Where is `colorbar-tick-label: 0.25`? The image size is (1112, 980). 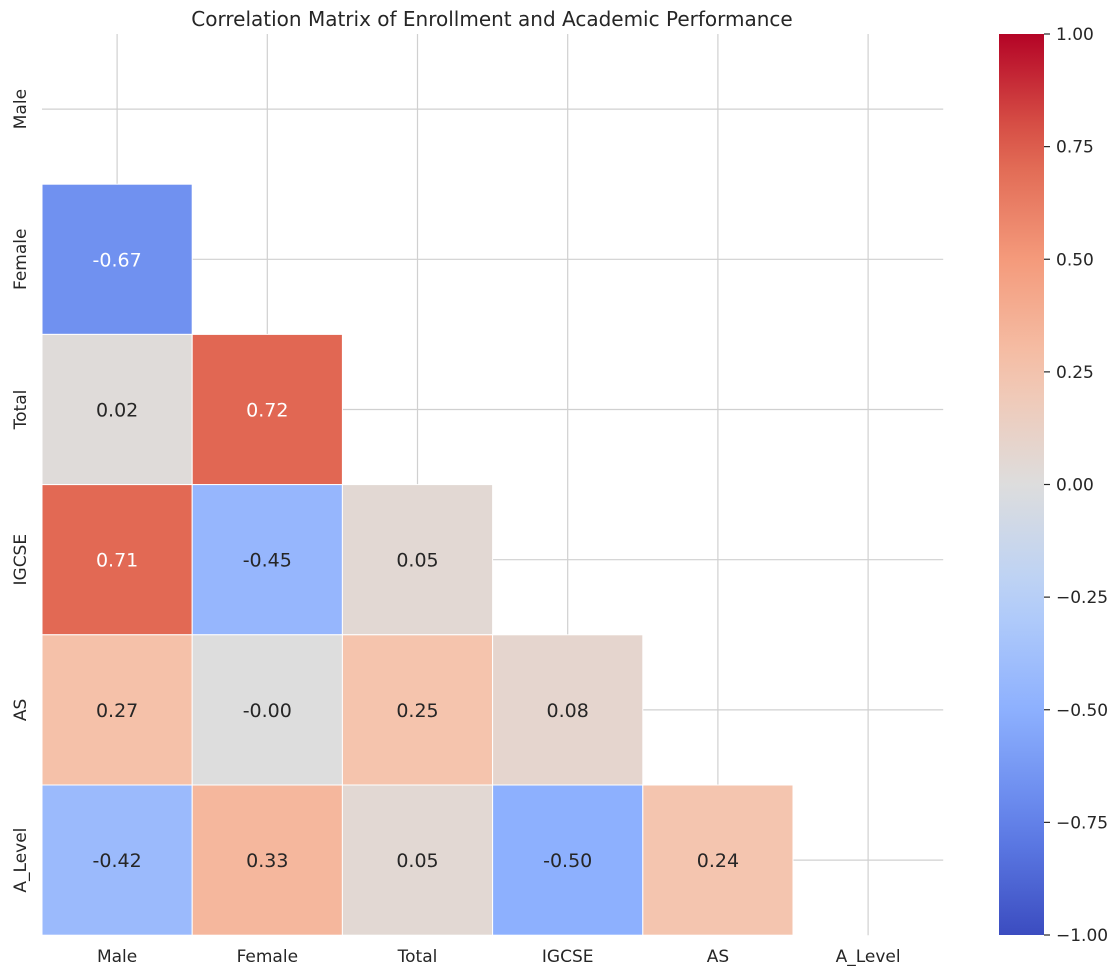 colorbar-tick-label: 0.25 is located at coordinates (1075, 373).